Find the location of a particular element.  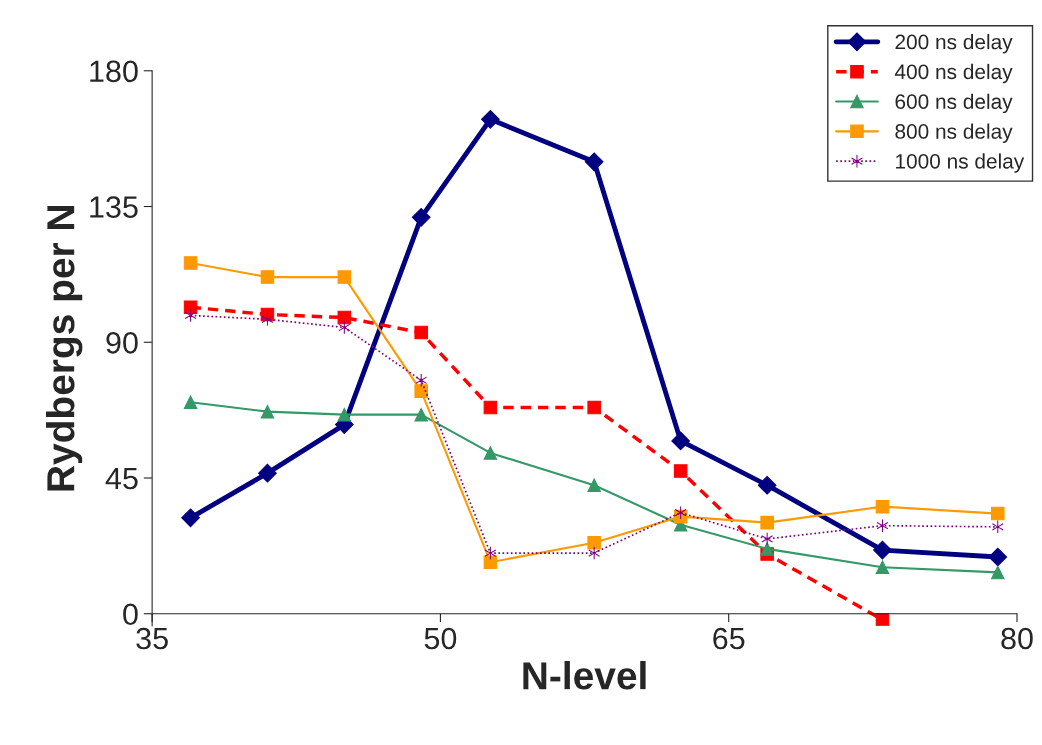

x-tick-label: 35 is located at coordinates (152, 638).